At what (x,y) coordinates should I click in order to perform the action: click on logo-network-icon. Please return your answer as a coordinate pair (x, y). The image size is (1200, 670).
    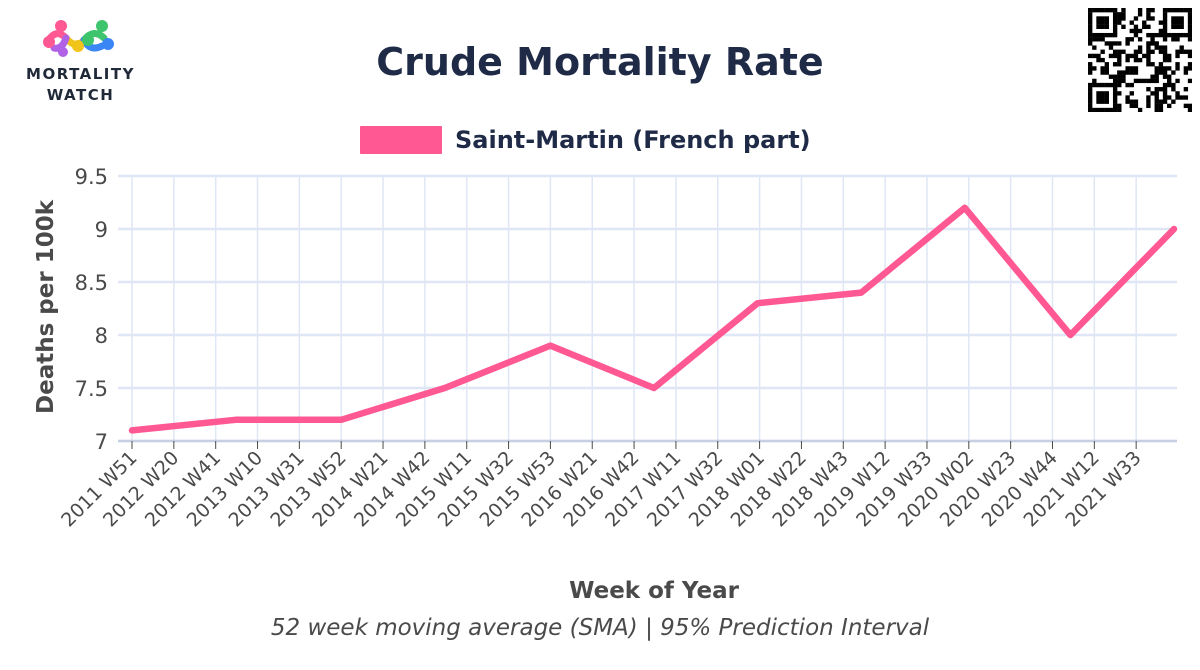
    Looking at the image, I should click on (78, 38).